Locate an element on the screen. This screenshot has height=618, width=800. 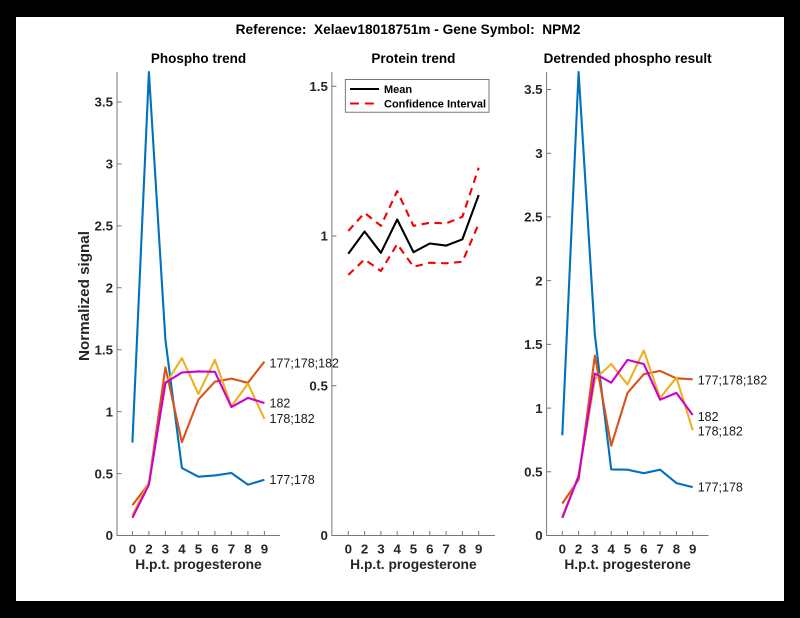
svg-text: Protein trend is located at coordinates (413, 58).